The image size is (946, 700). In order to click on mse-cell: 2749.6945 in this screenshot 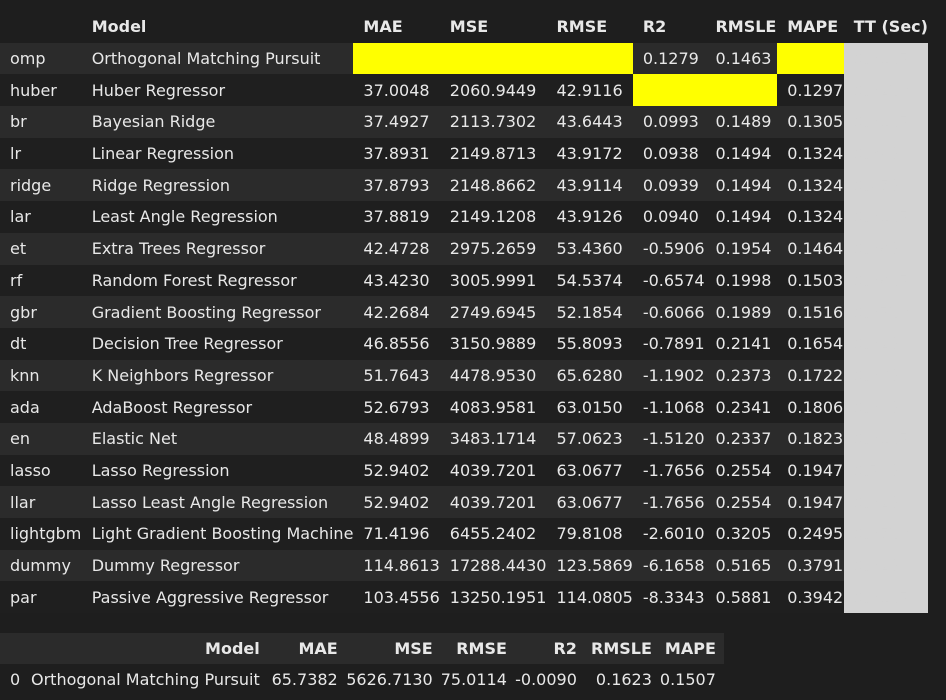, I will do `click(493, 312)`.